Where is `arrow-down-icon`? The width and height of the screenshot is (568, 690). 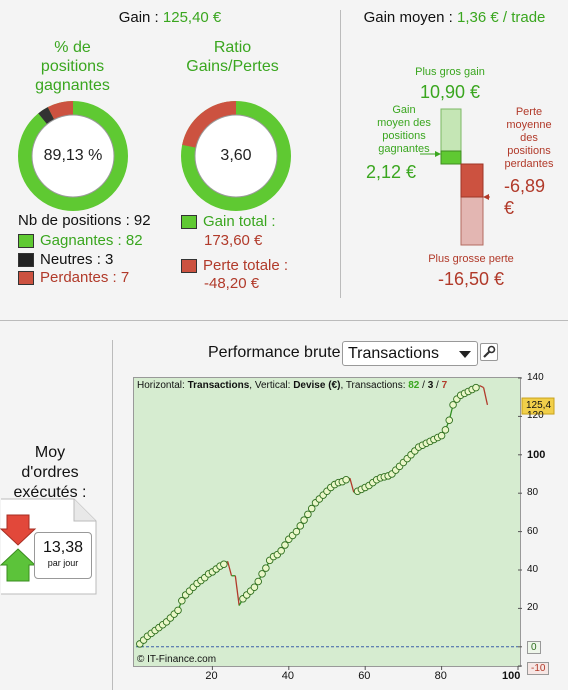 arrow-down-icon is located at coordinates (18, 530).